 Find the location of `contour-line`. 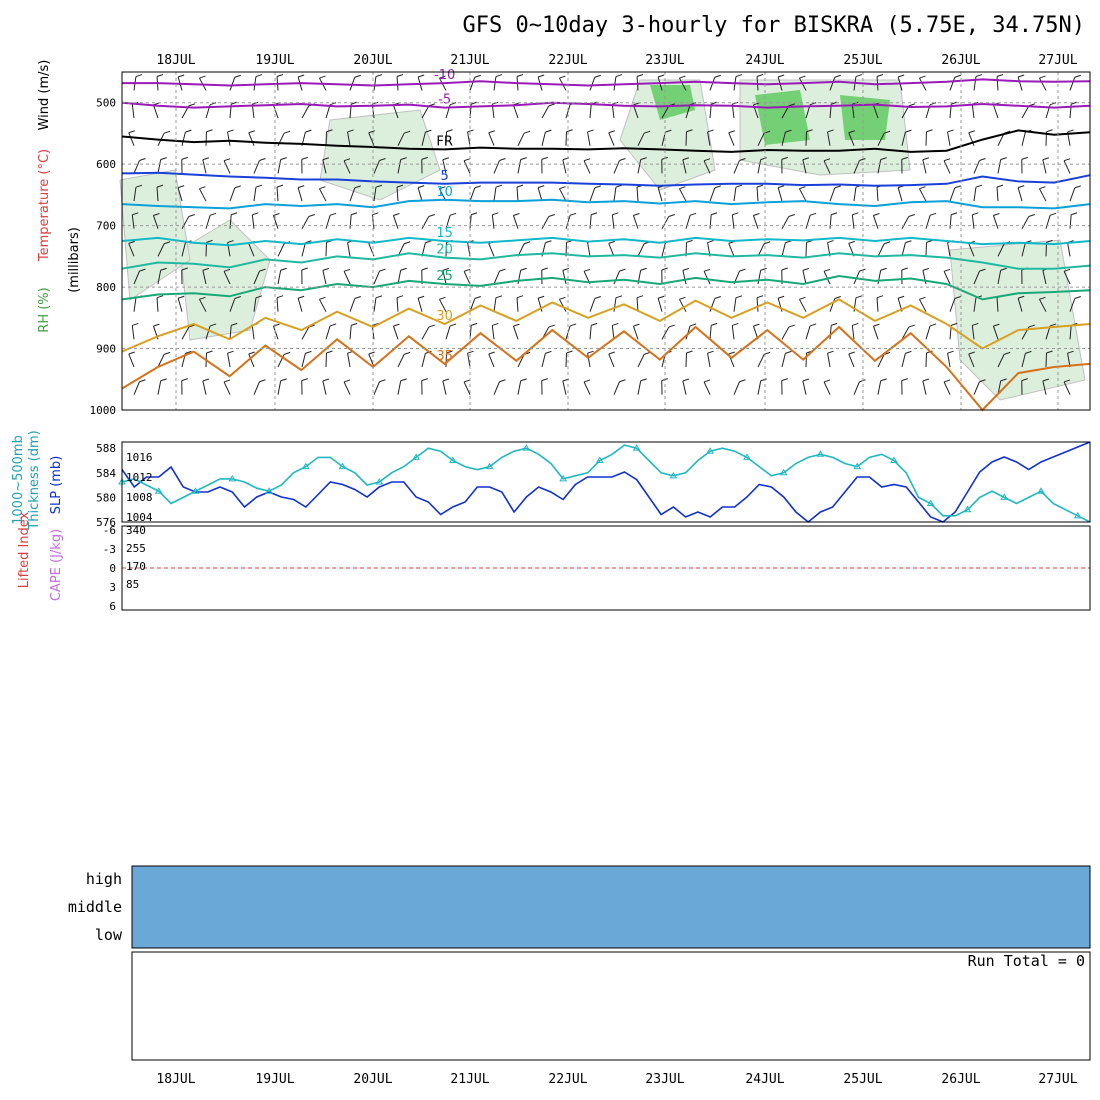

contour-line is located at coordinates (606, 204).